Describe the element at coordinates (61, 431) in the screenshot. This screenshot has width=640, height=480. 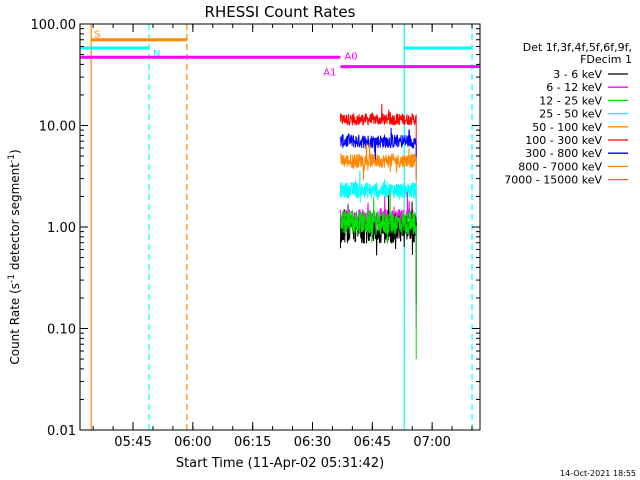
I see `y-tick-label-0: 0.01` at that location.